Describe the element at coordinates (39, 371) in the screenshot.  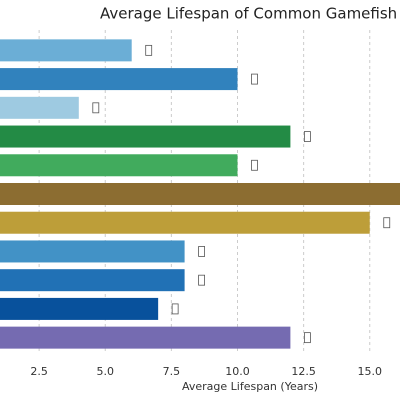
I see `x-tick-label: 2.5` at that location.